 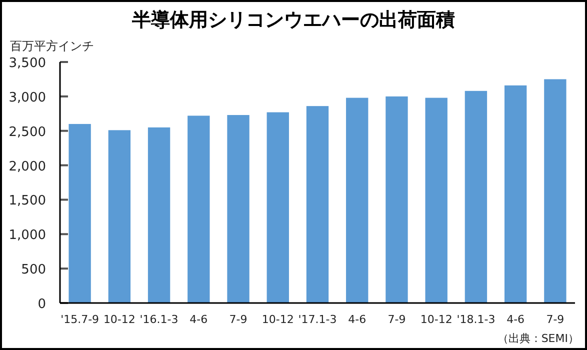 I want to click on y-tick-label: 1,500, so click(x=27, y=201).